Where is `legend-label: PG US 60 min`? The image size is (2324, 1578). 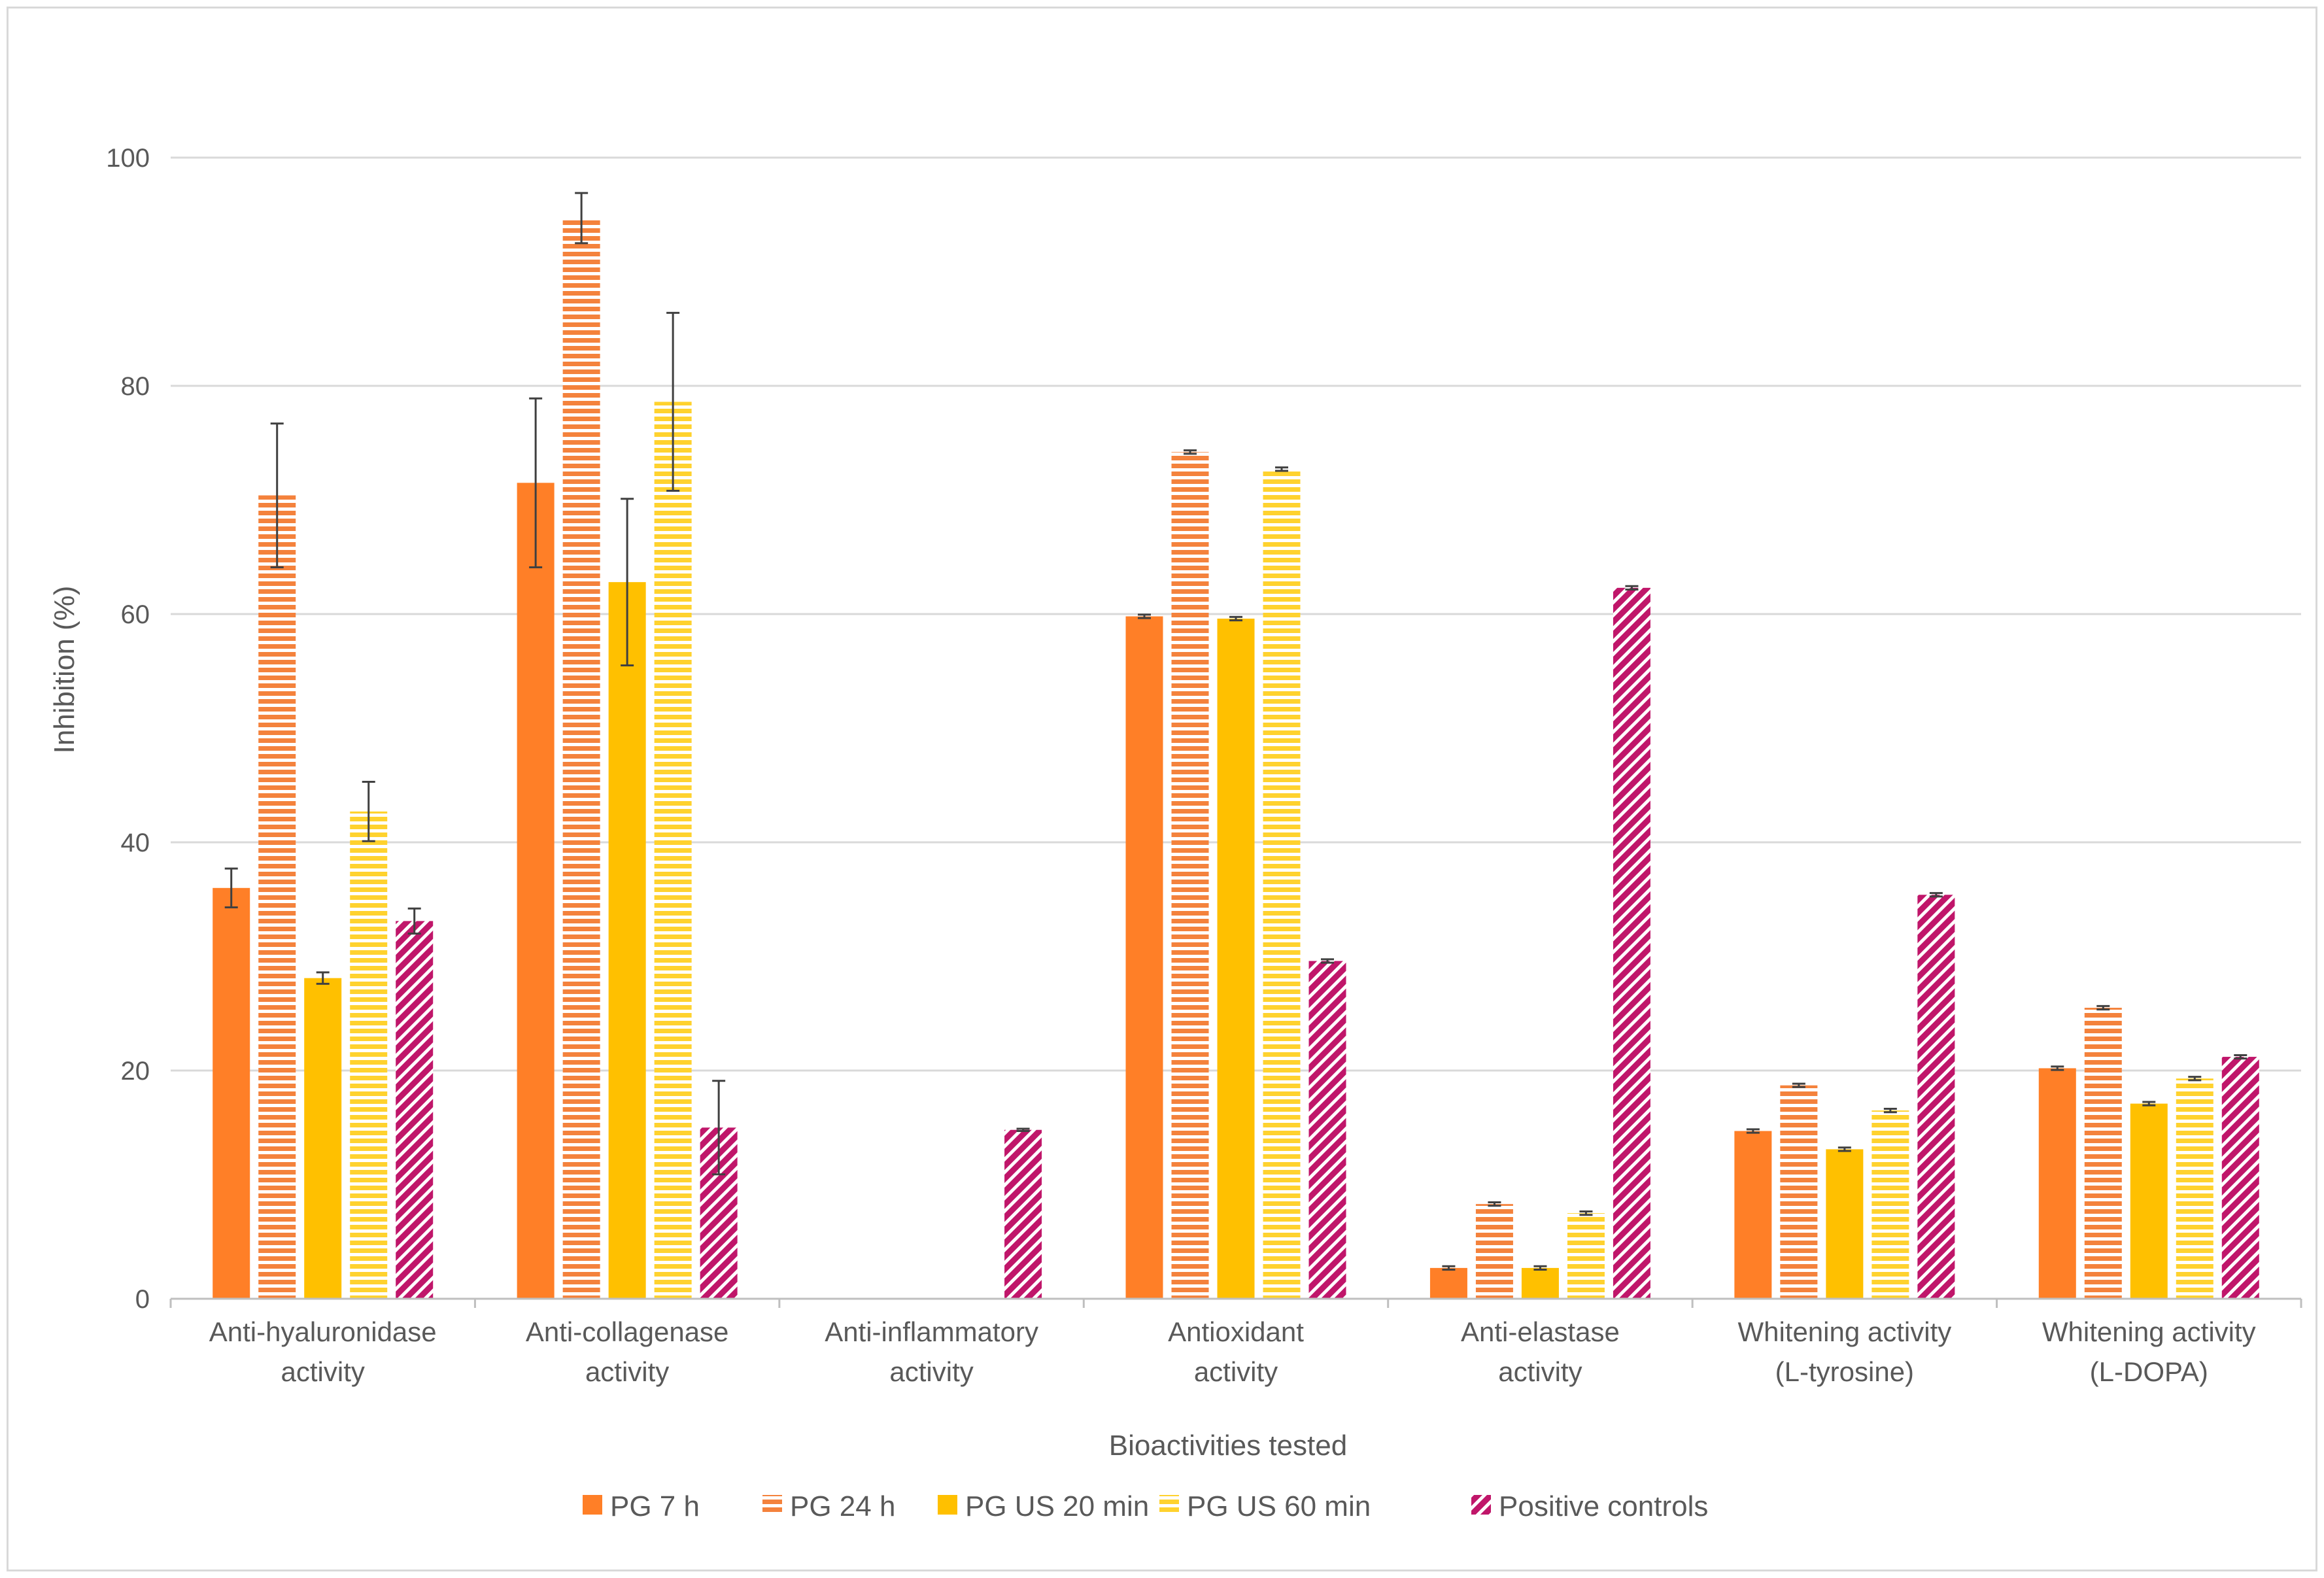 legend-label: PG US 60 min is located at coordinates (1279, 1506).